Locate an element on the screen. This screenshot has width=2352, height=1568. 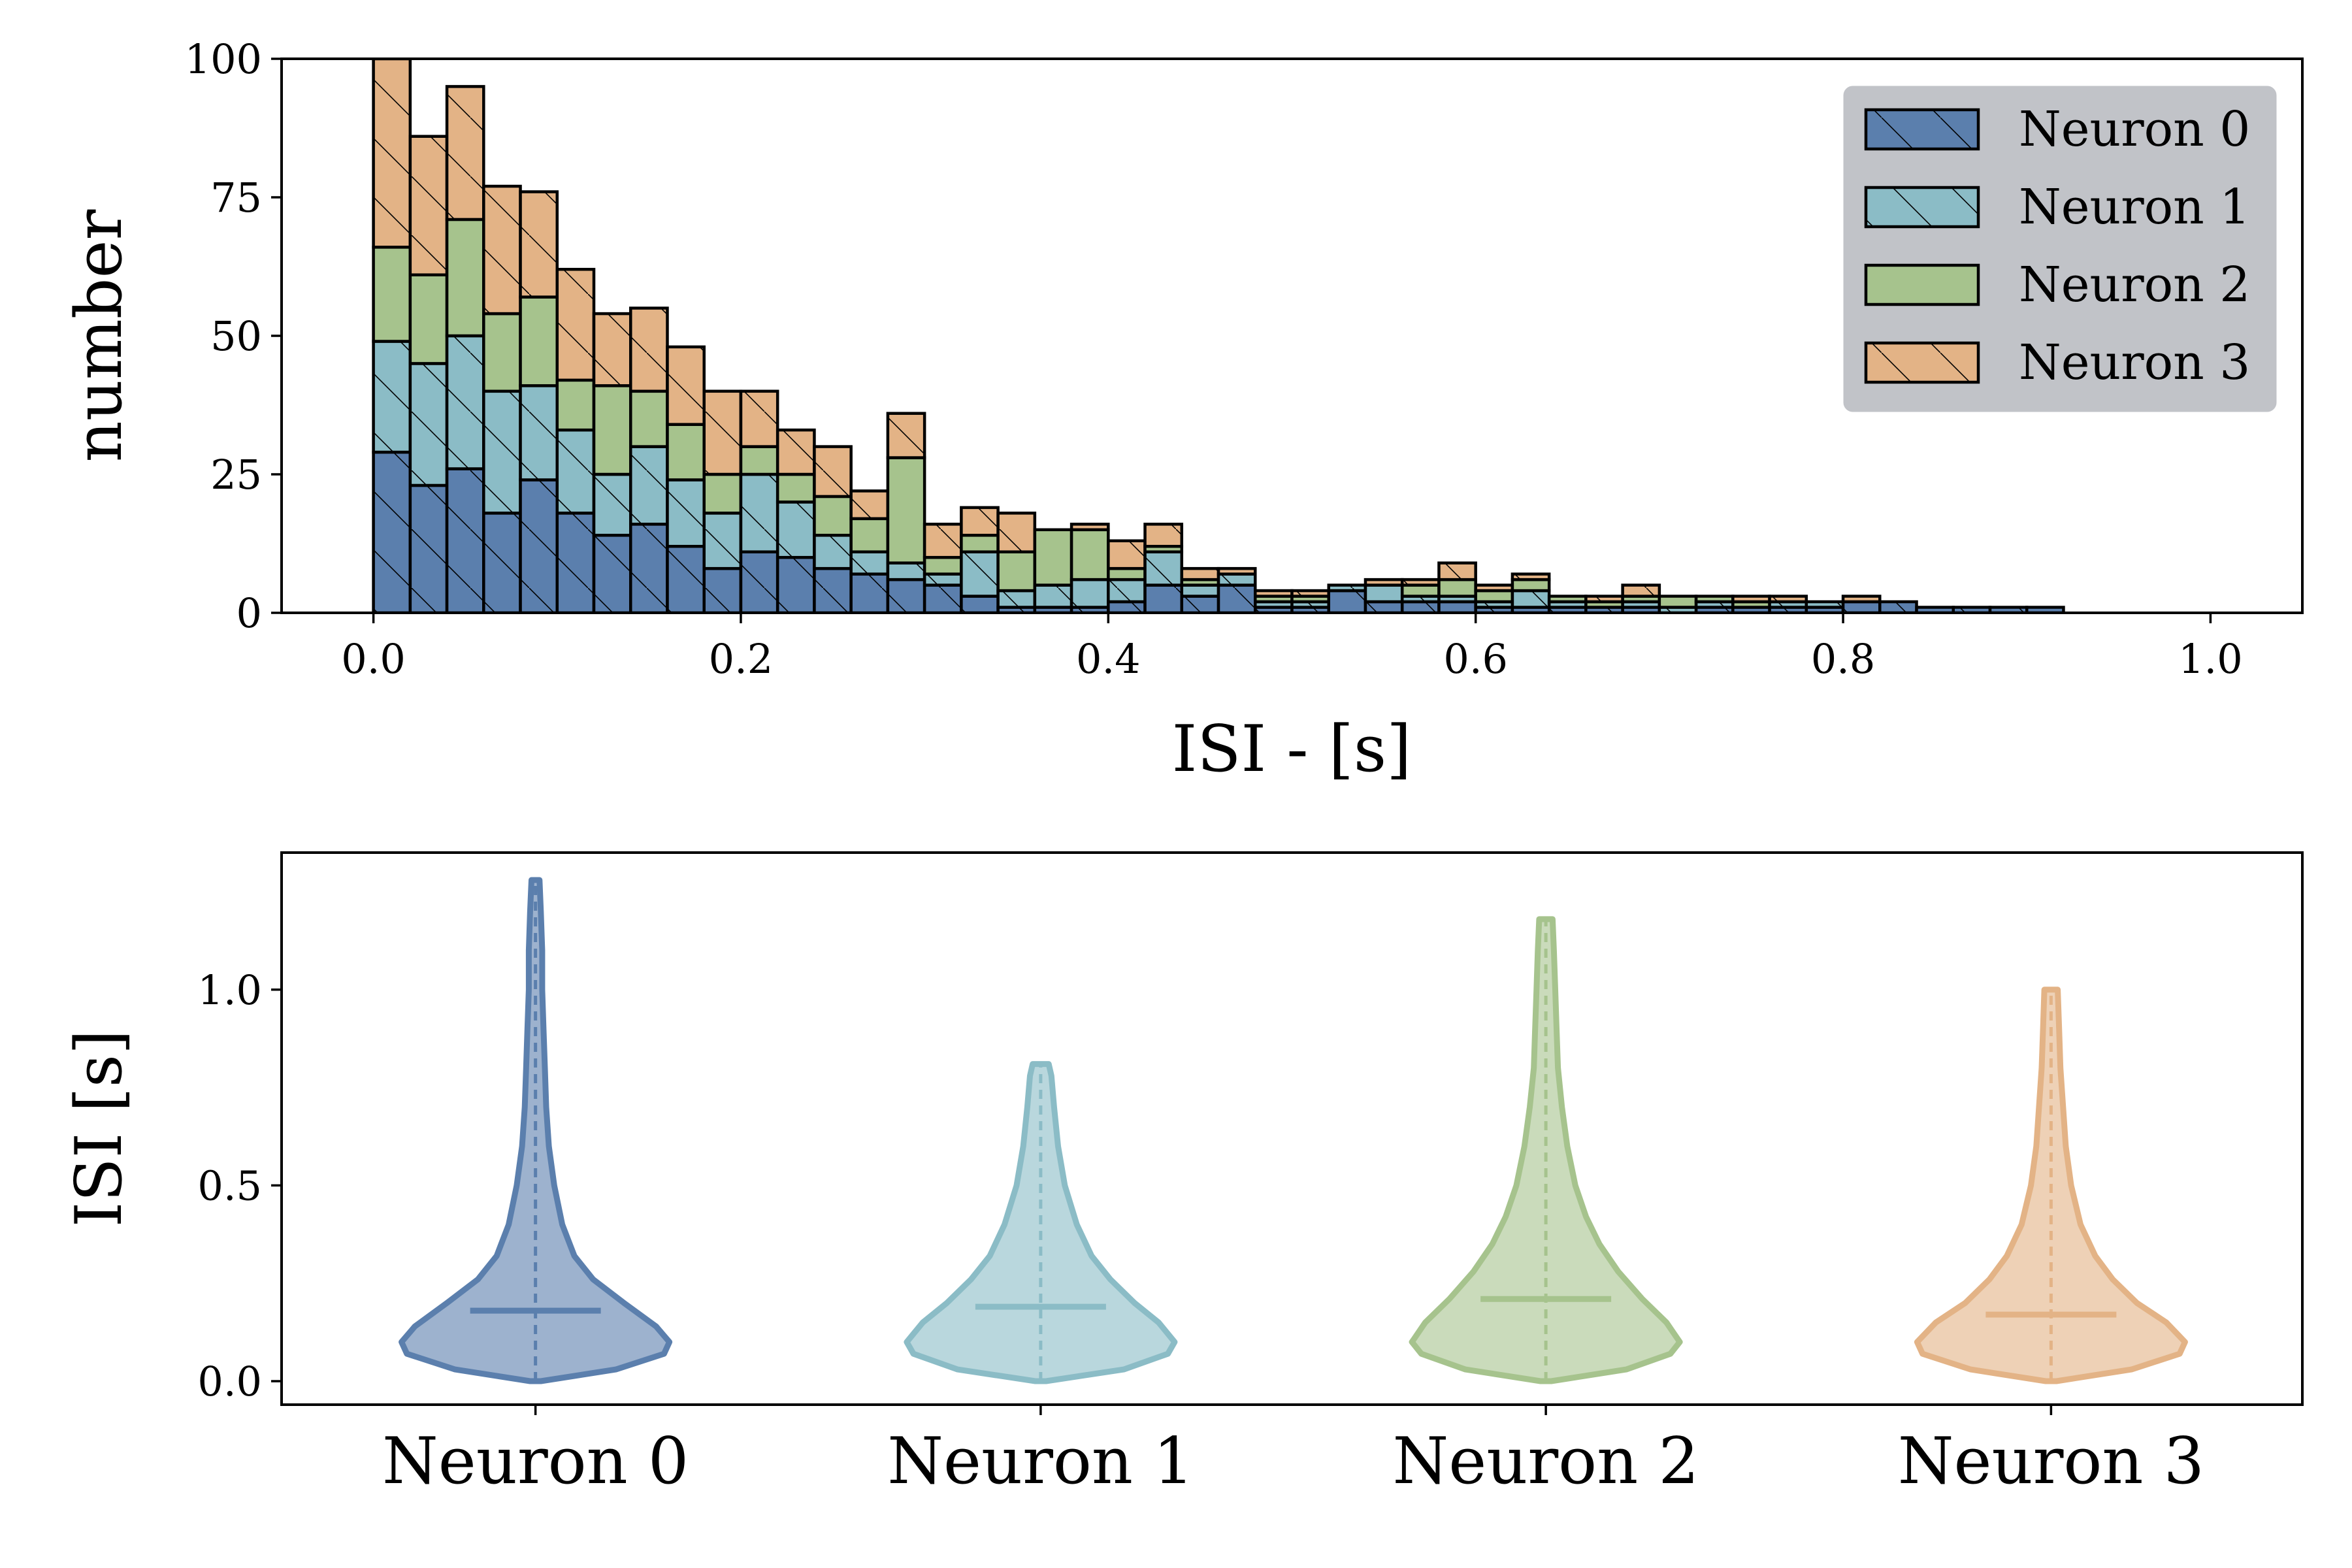
y-tick-label: 50 is located at coordinates (236, 336).